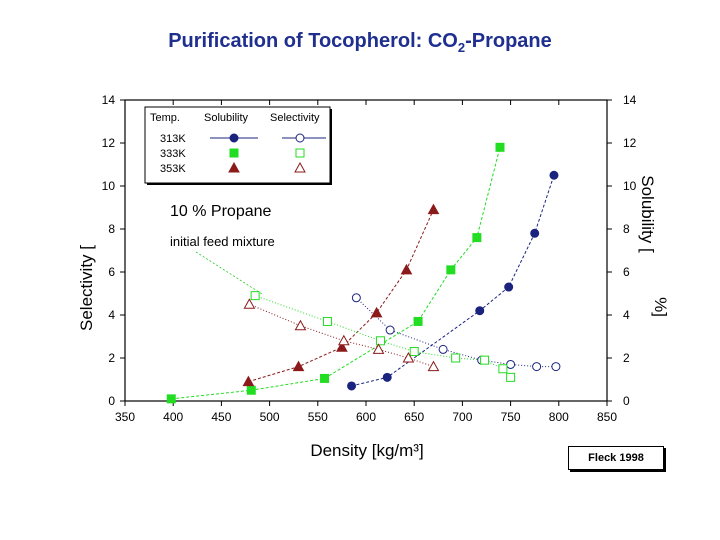  I want to click on y-tick-label-right: 14, so click(630, 100).